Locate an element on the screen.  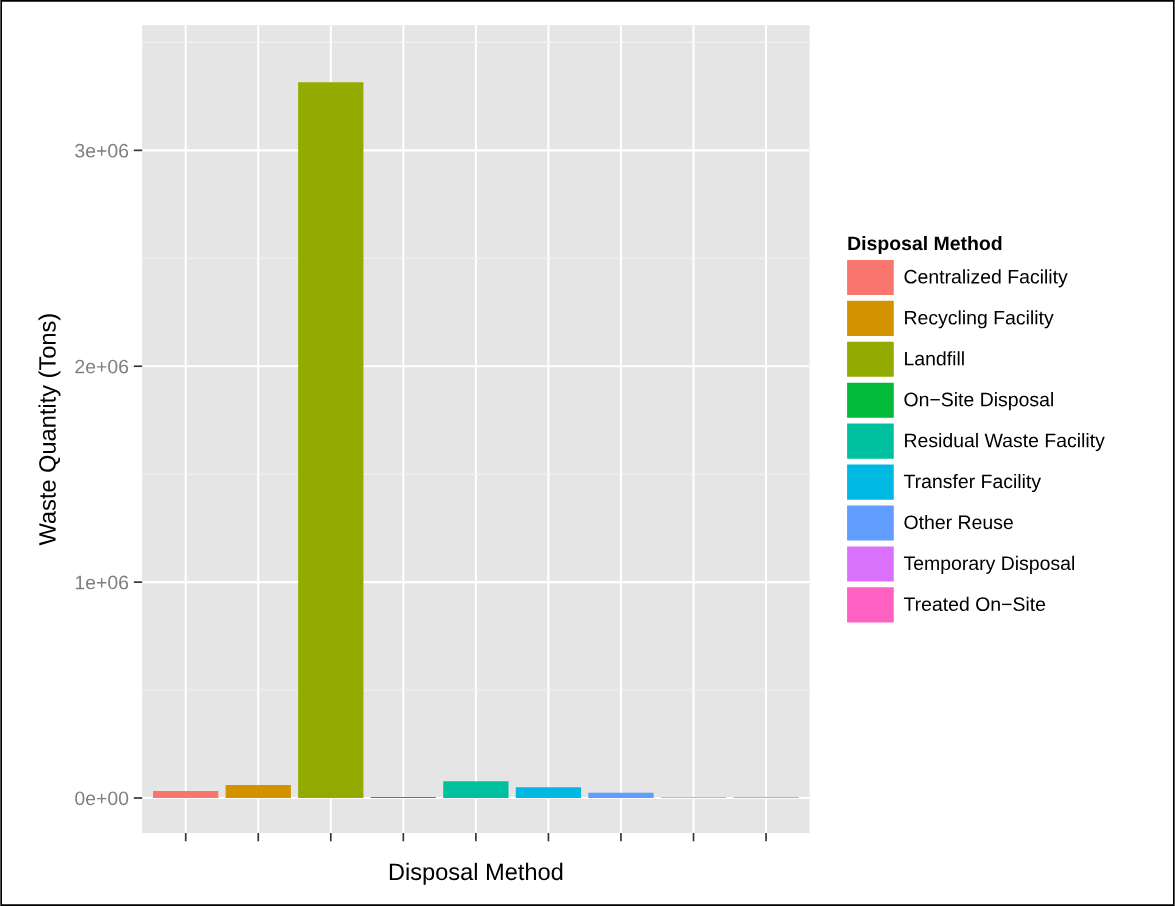
y-tick-label: 1e+06 is located at coordinates (102, 582).